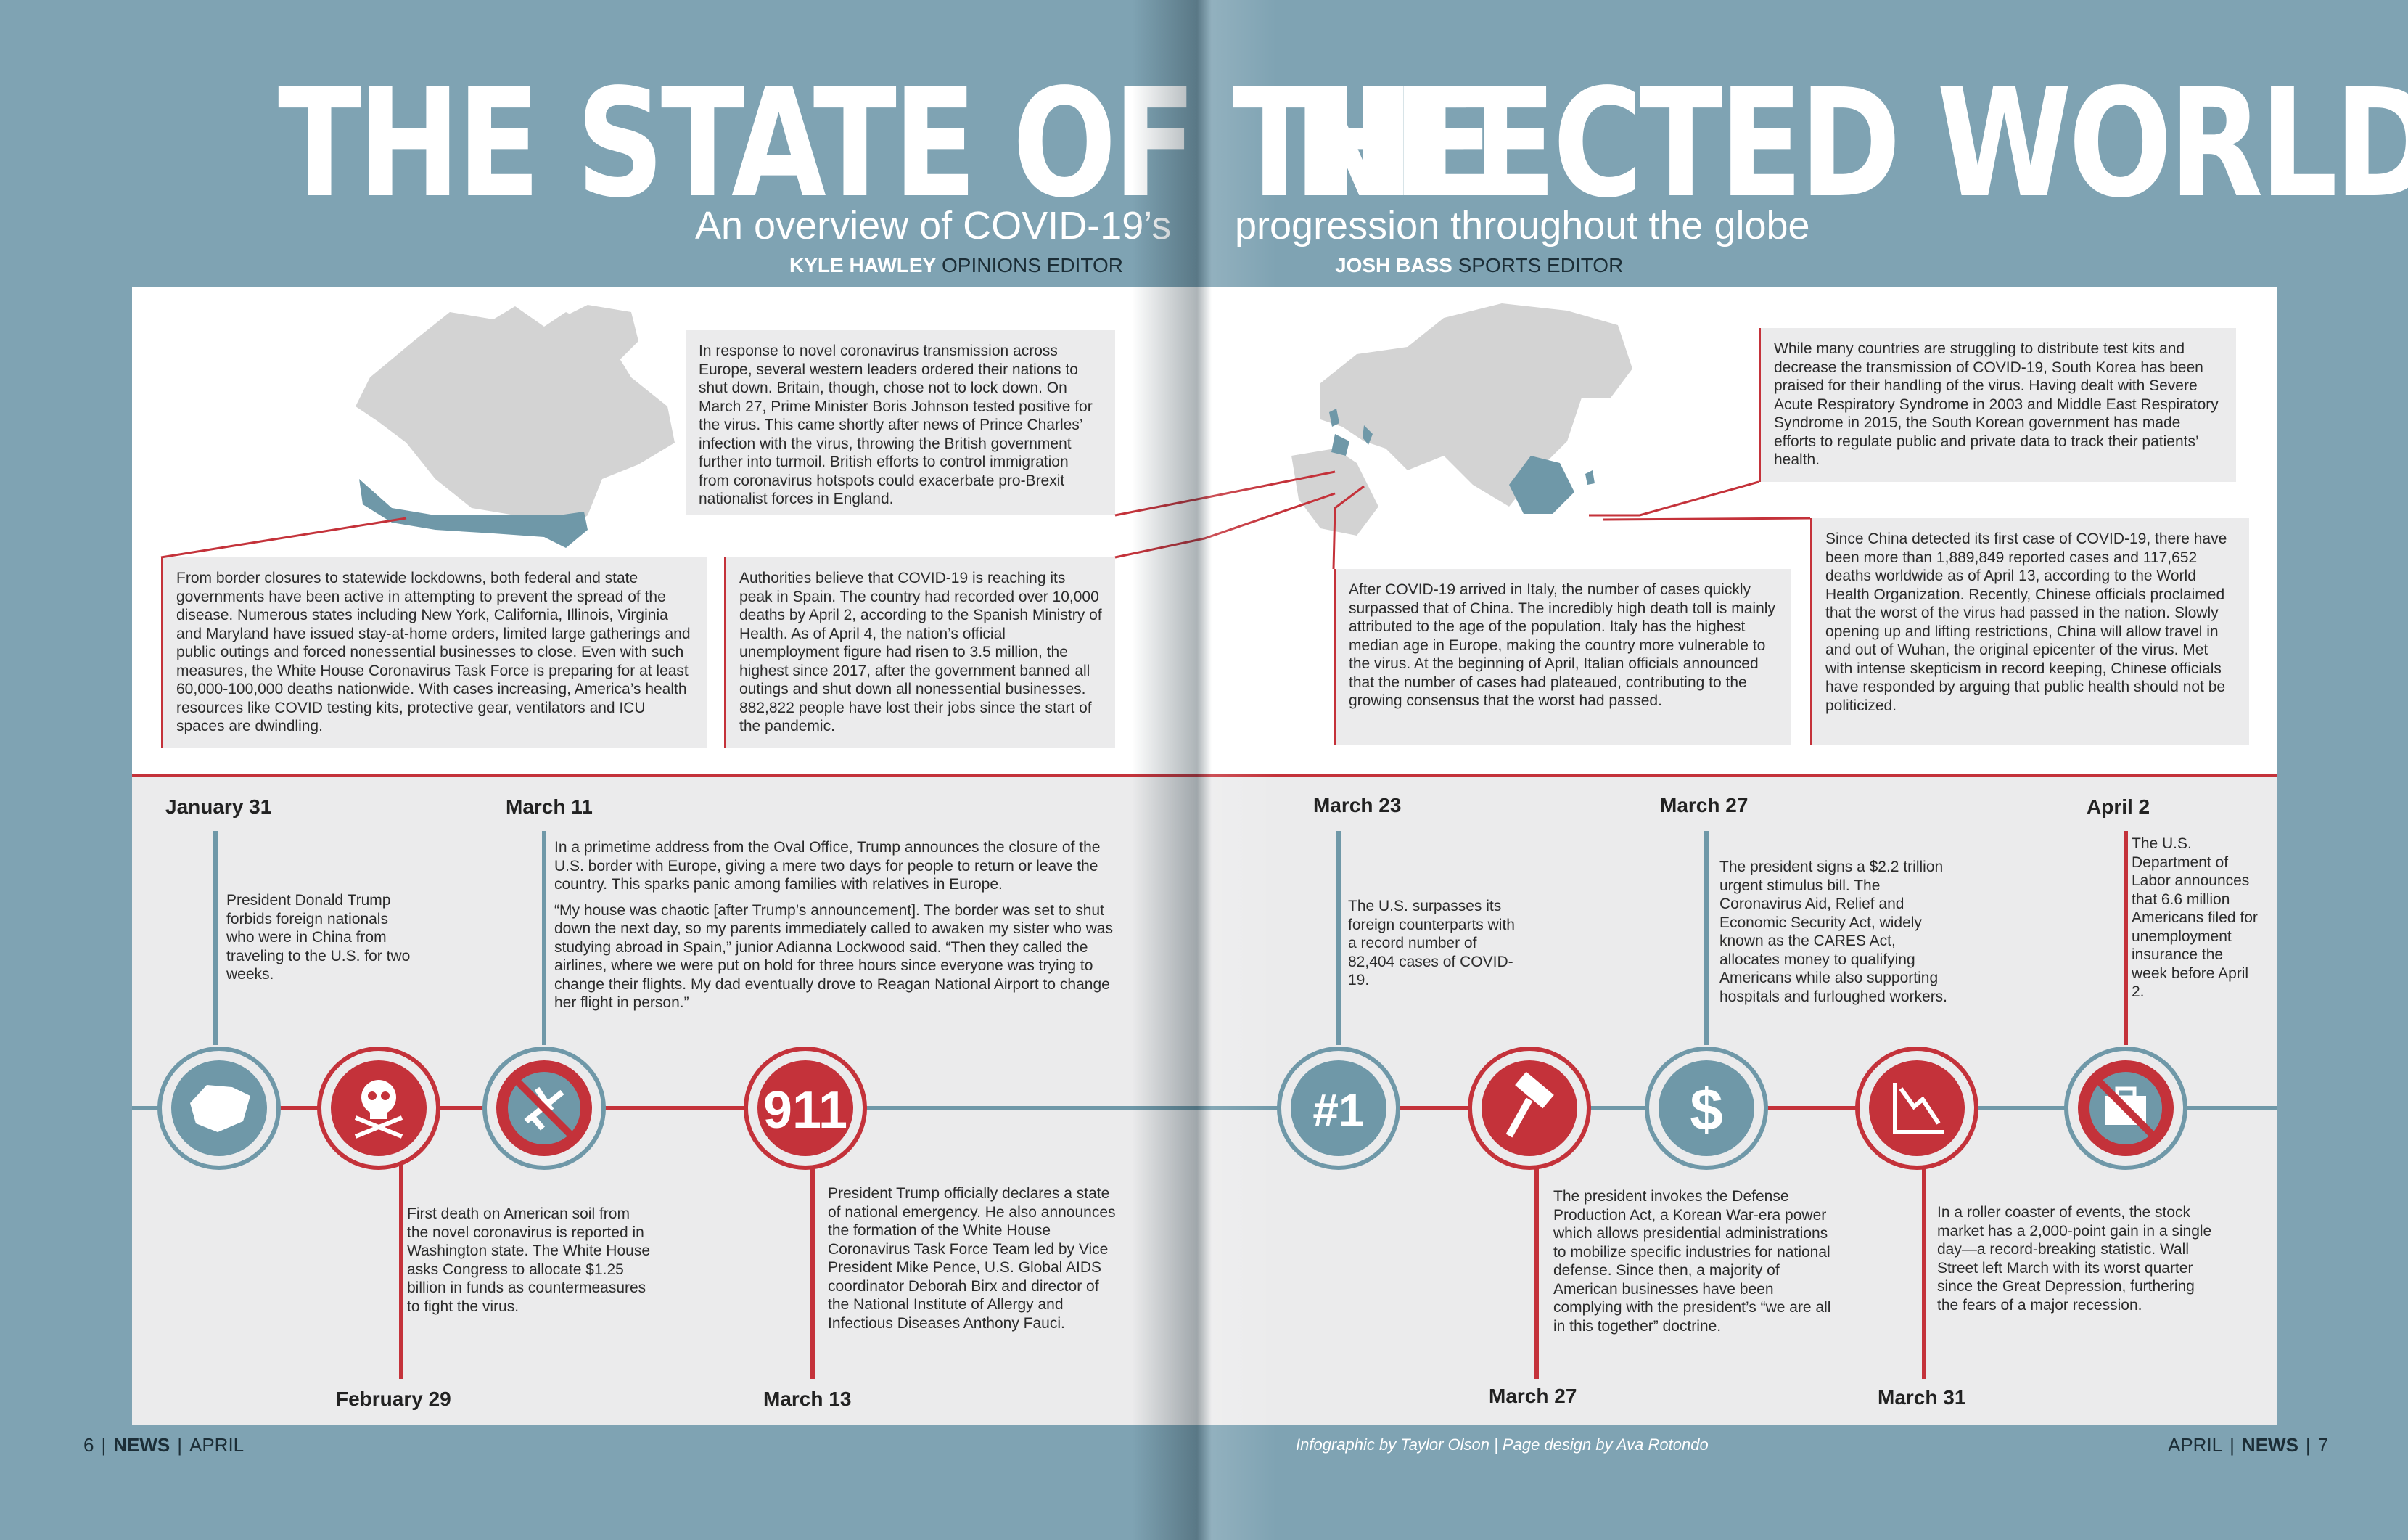 Image resolution: width=2408 pixels, height=1540 pixels. I want to click on dollar-label: $, so click(1706, 1110).